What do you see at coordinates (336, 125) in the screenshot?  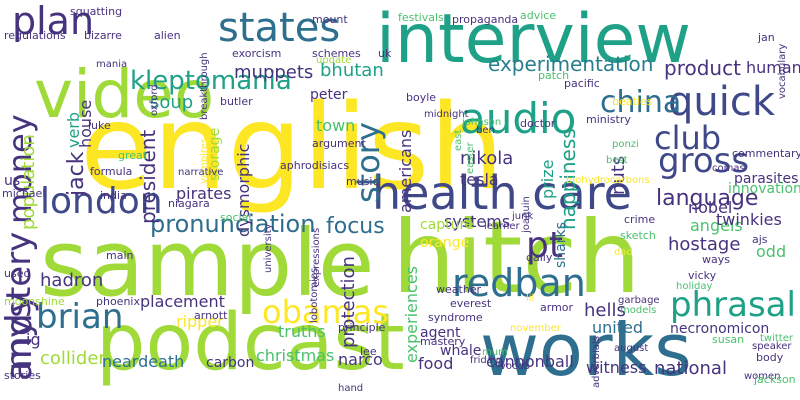 I see `word-town: town` at bounding box center [336, 125].